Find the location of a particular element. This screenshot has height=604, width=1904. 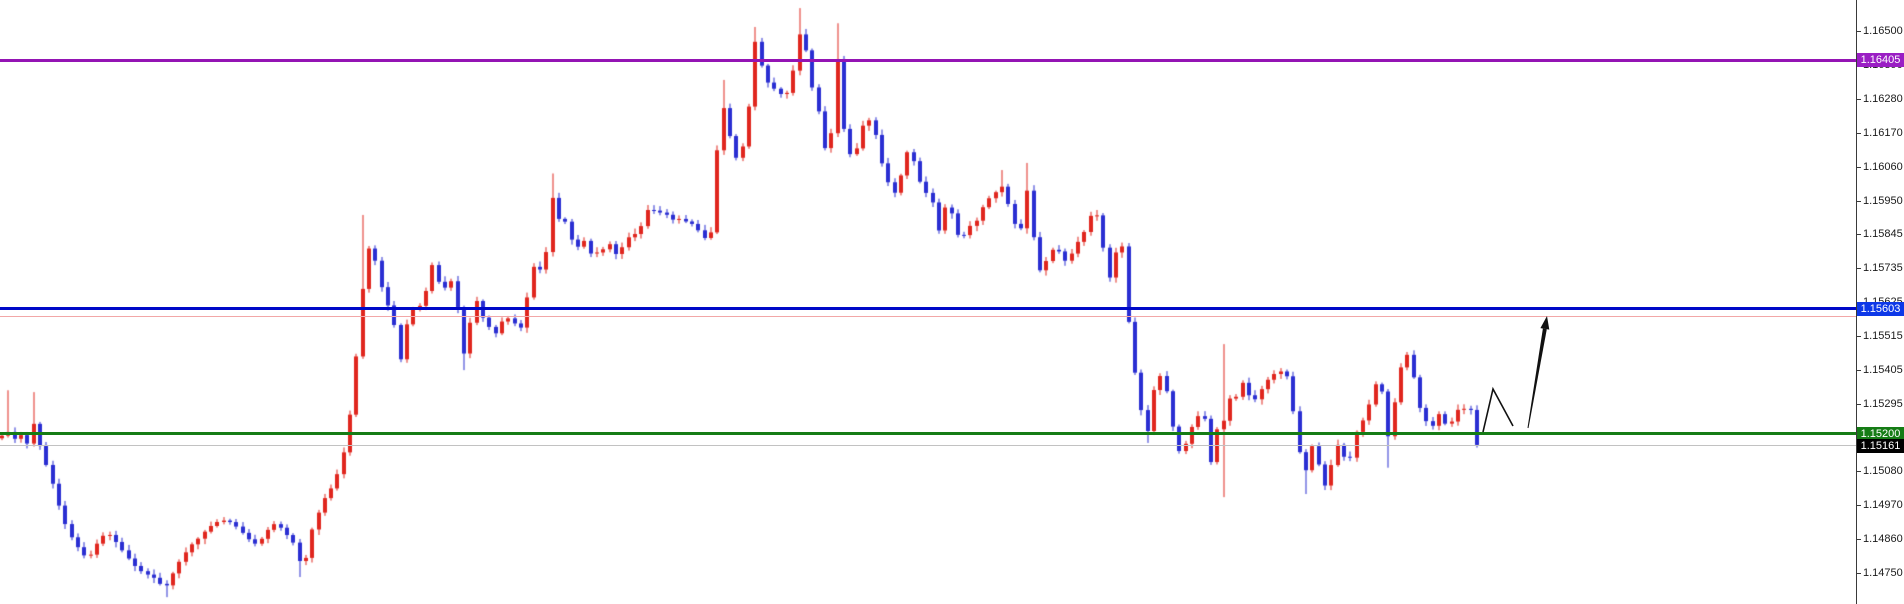

axis-tick-label: 1.16500 is located at coordinates (1883, 31).